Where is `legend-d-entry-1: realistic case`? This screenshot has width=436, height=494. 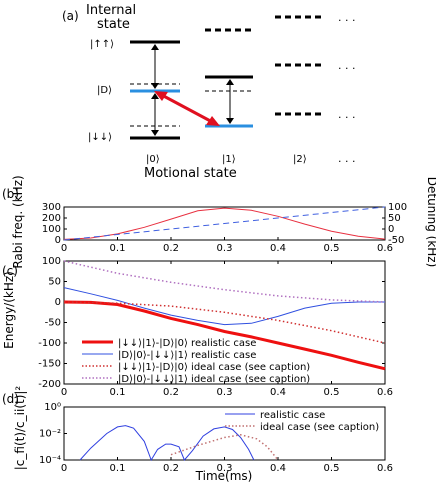 legend-d-entry-1: realistic case is located at coordinates (292, 415).